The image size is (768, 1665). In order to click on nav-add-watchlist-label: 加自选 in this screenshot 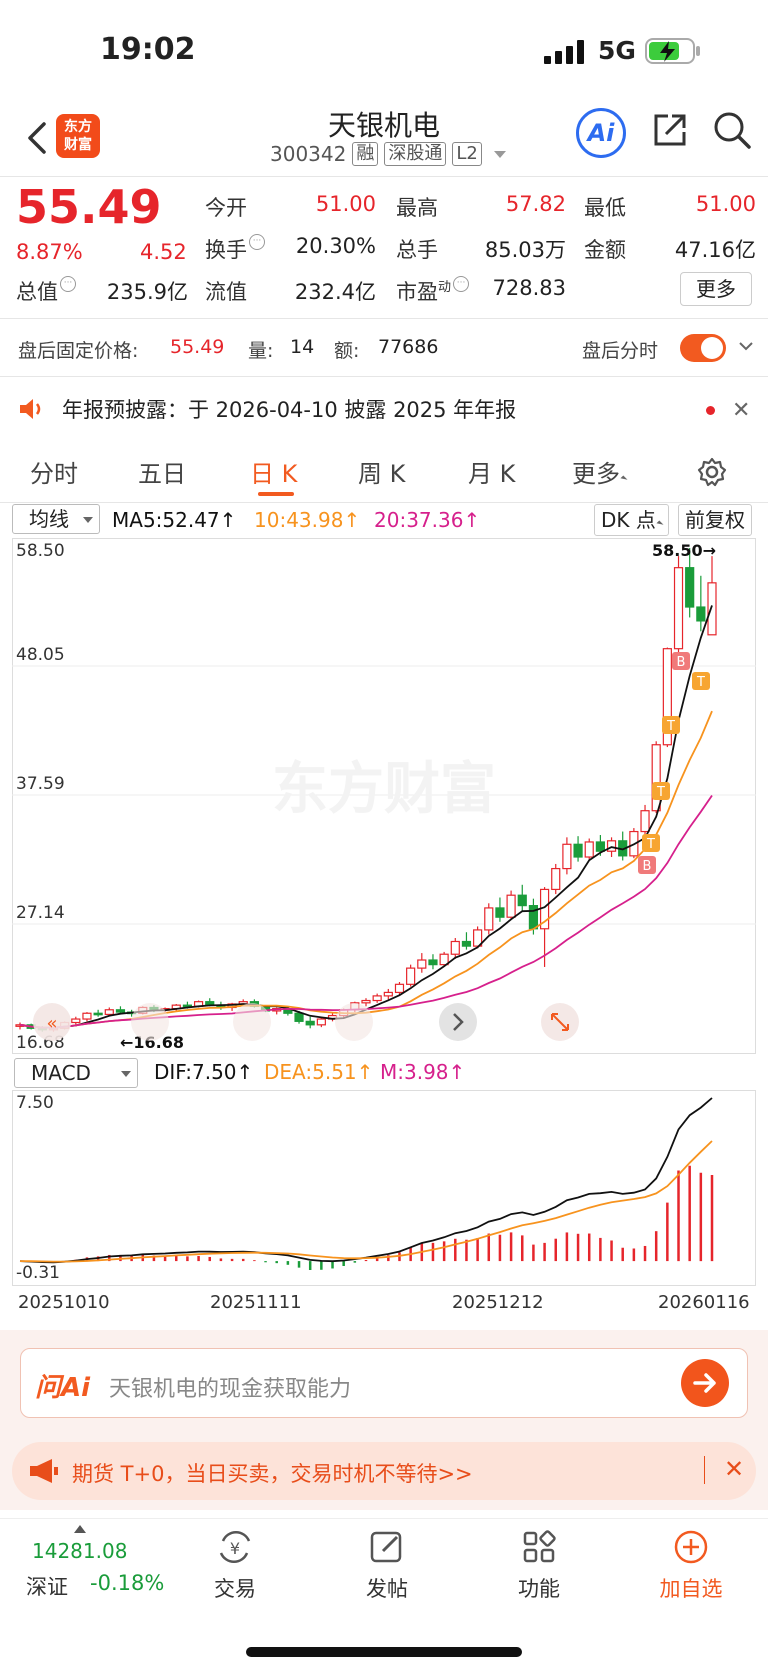, I will do `click(691, 1589)`.